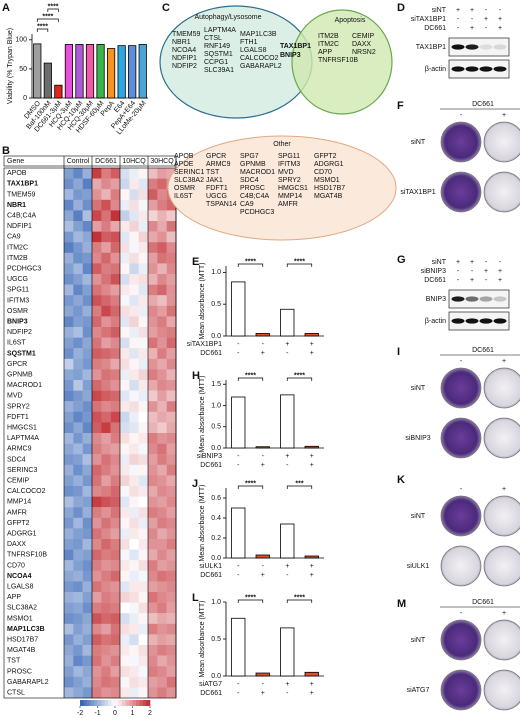 The width and height of the screenshot is (520, 718). What do you see at coordinates (18, 417) in the screenshot?
I see `gene-label: FDFT1` at bounding box center [18, 417].